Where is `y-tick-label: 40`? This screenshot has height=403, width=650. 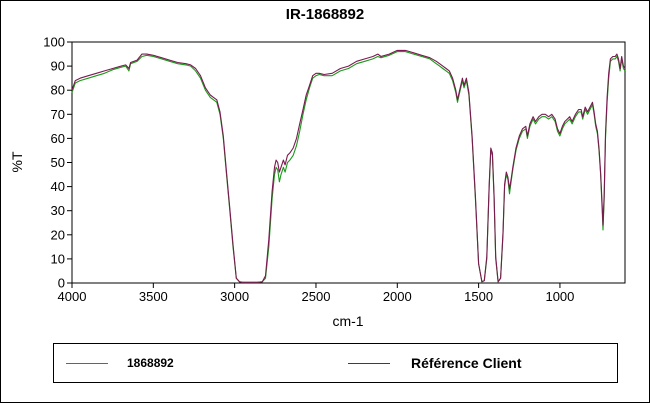 y-tick-label: 40 is located at coordinates (58, 186).